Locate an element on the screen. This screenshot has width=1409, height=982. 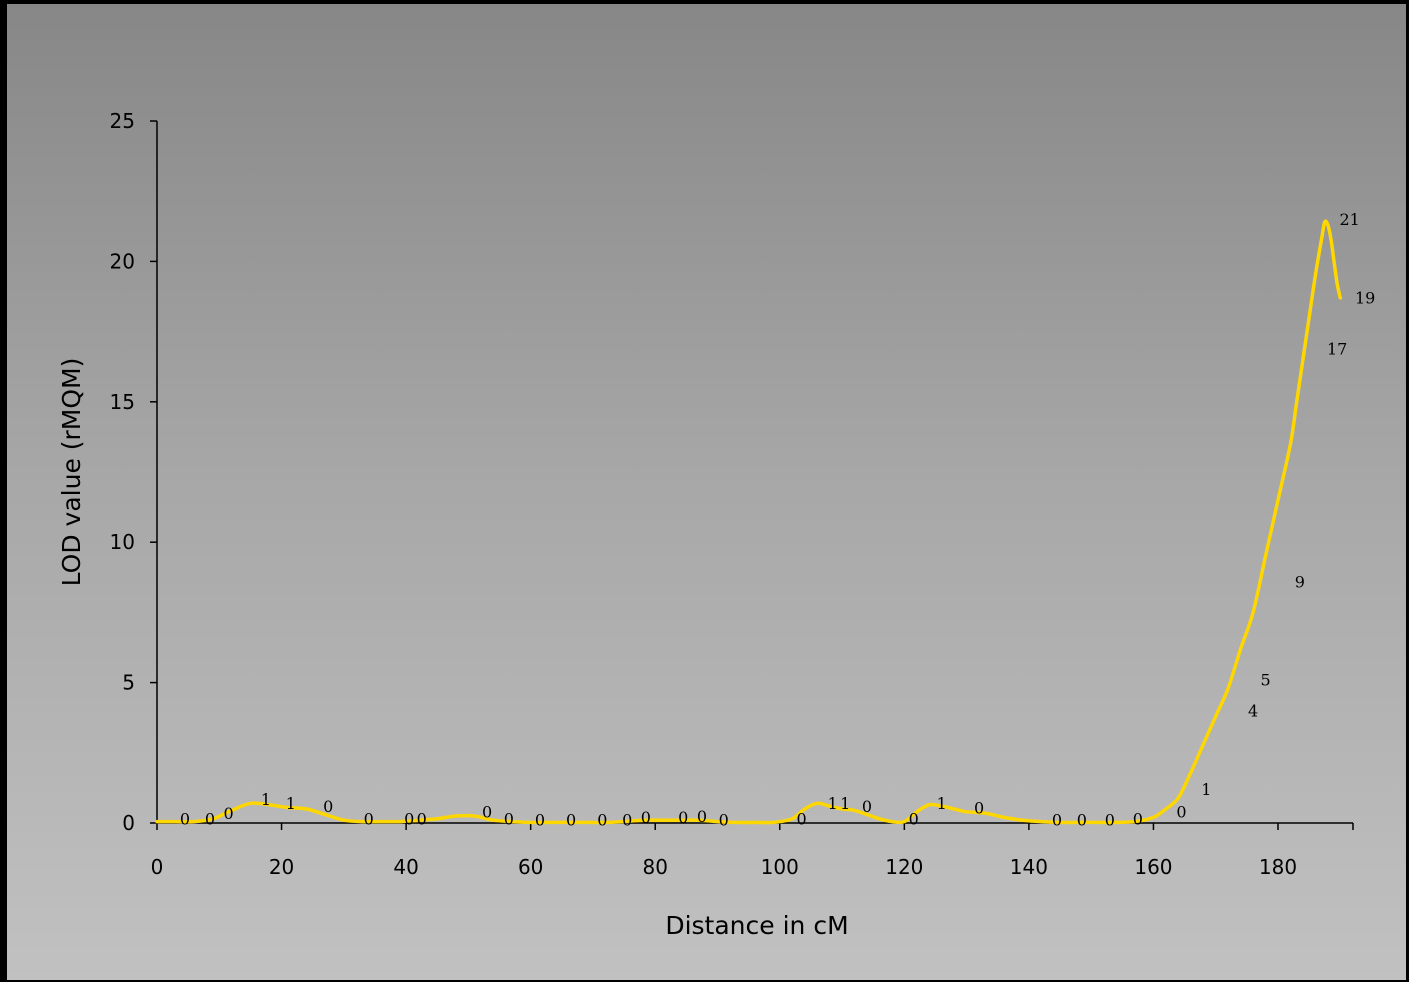
data-label: 5 is located at coordinates (1265, 680).